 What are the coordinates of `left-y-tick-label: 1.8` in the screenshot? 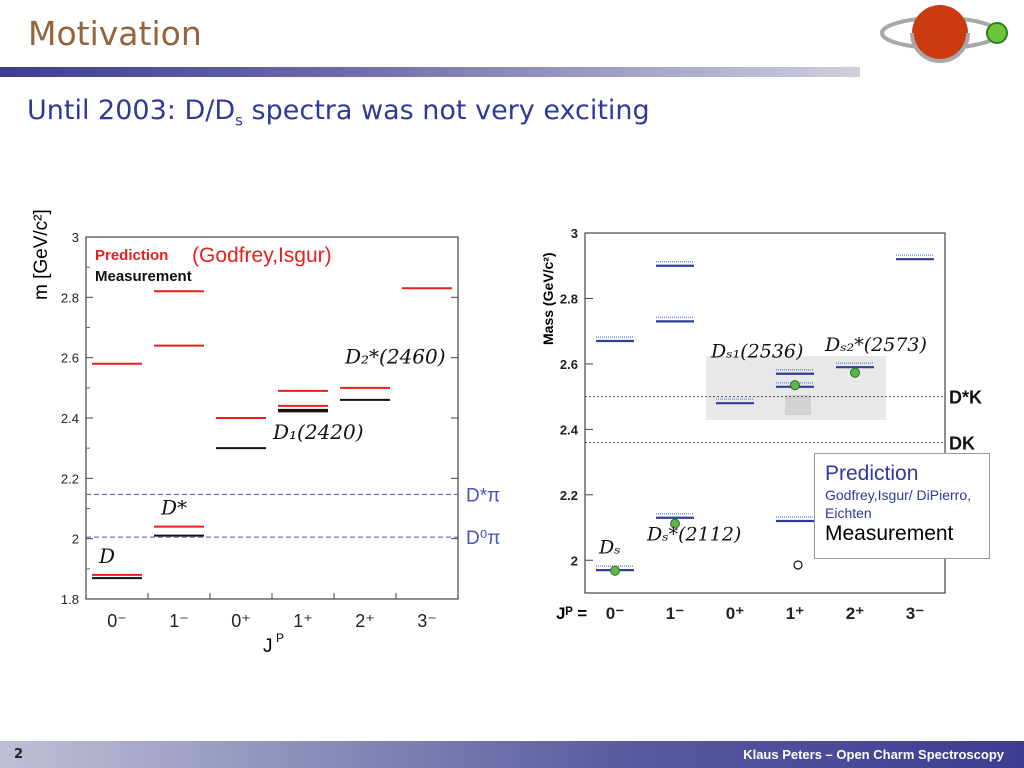 It's located at (70, 599).